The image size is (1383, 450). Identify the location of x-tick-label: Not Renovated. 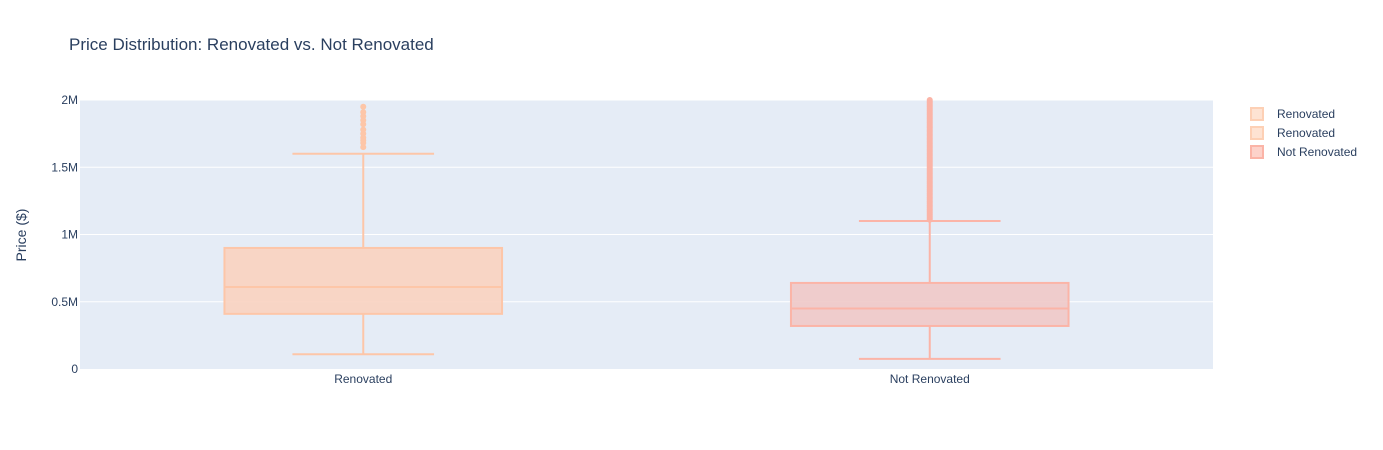
(930, 379).